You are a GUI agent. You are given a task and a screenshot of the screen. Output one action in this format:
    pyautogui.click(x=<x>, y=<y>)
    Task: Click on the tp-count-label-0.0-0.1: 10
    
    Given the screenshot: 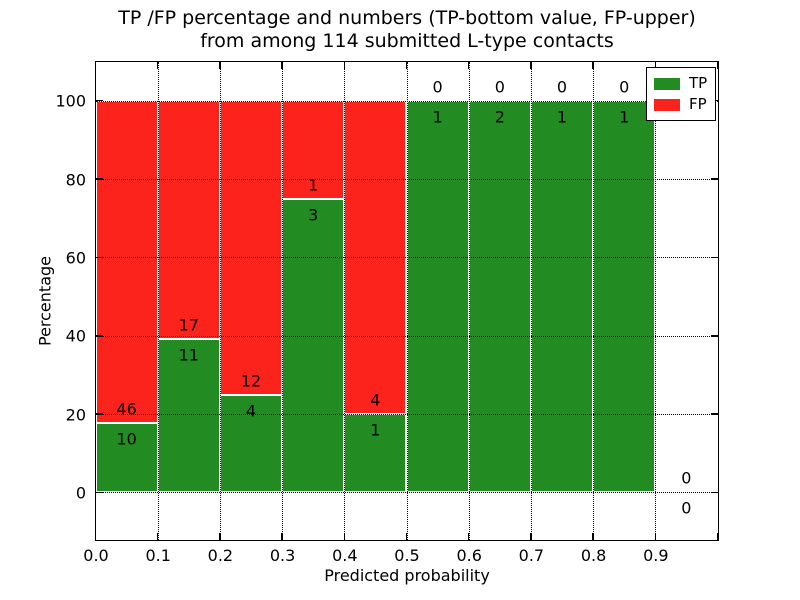 What is the action you would take?
    pyautogui.click(x=126, y=439)
    